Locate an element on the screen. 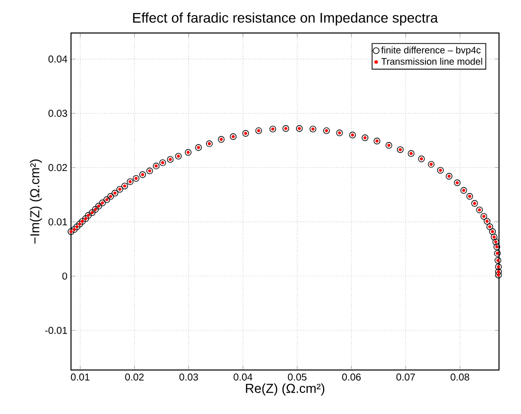 Image resolution: width=521 pixels, height=414 pixels. x-tick-label: 0.04 is located at coordinates (243, 377).